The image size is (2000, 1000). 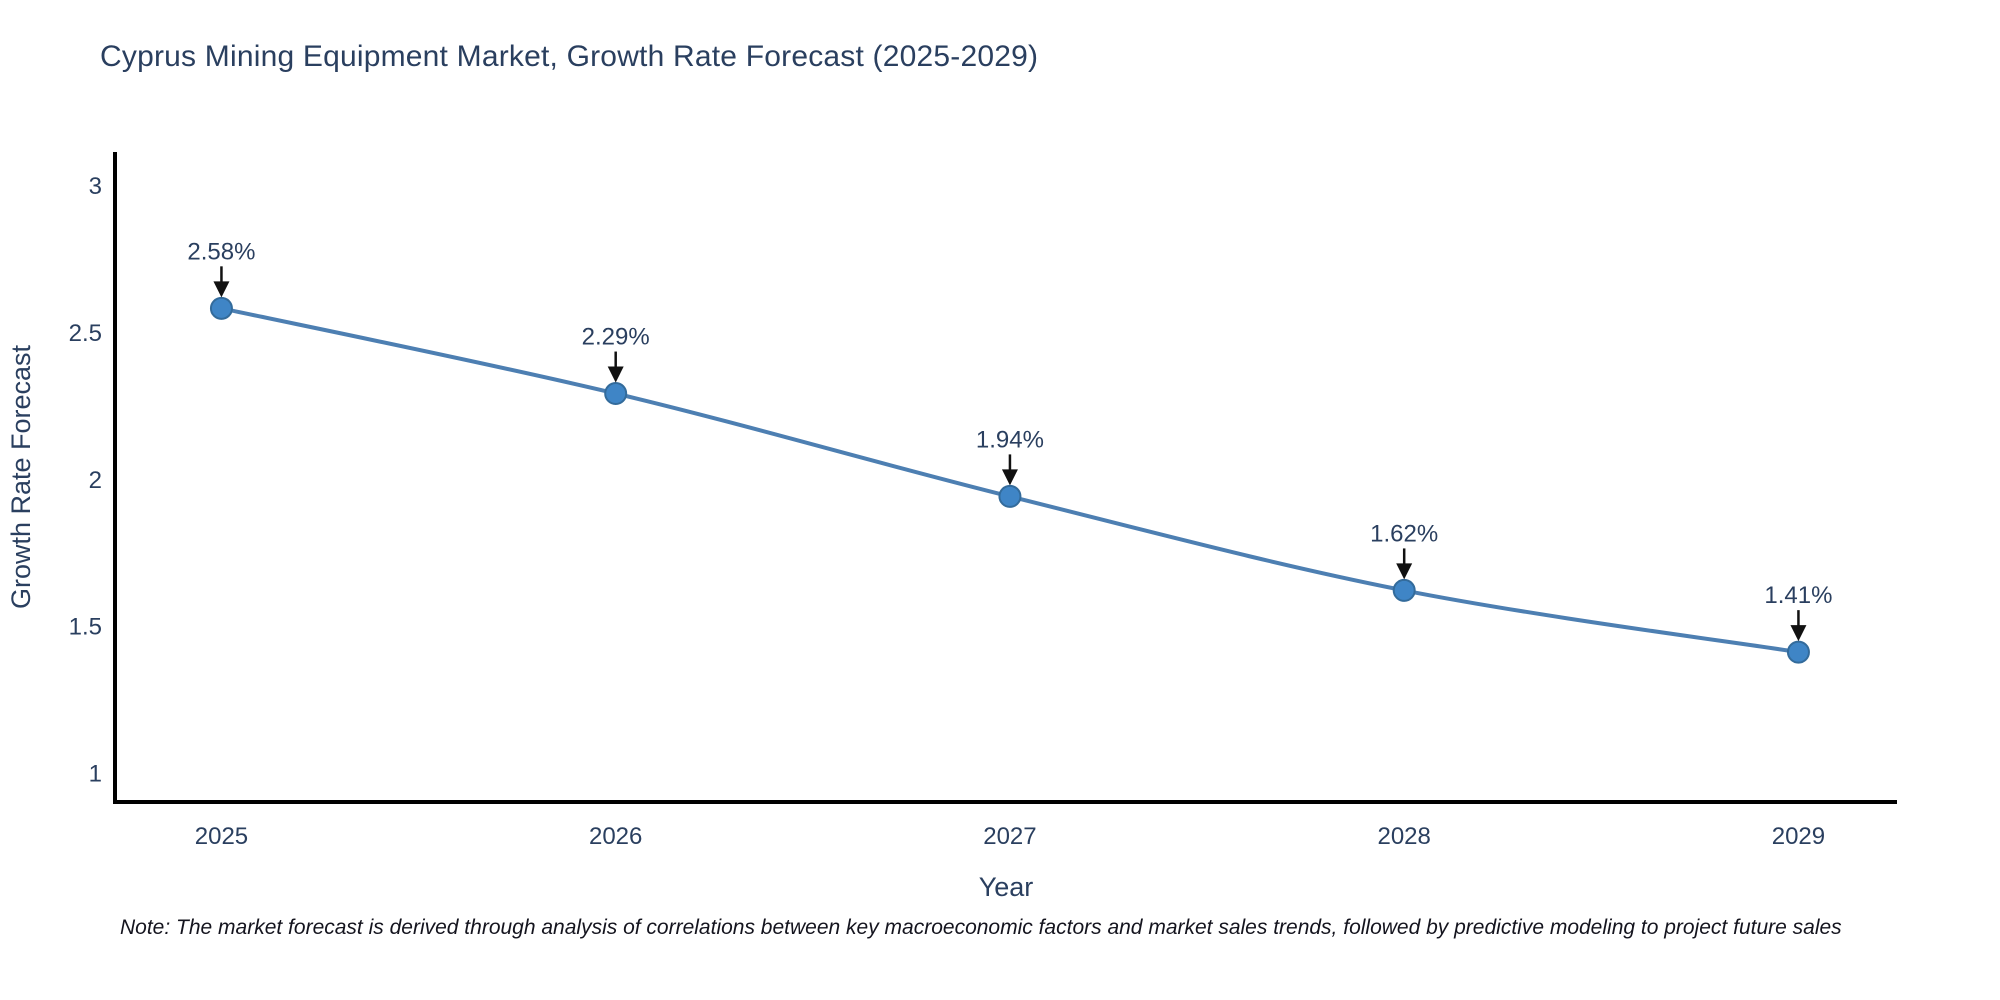 I want to click on y-tick-label: 3, so click(x=95, y=186).